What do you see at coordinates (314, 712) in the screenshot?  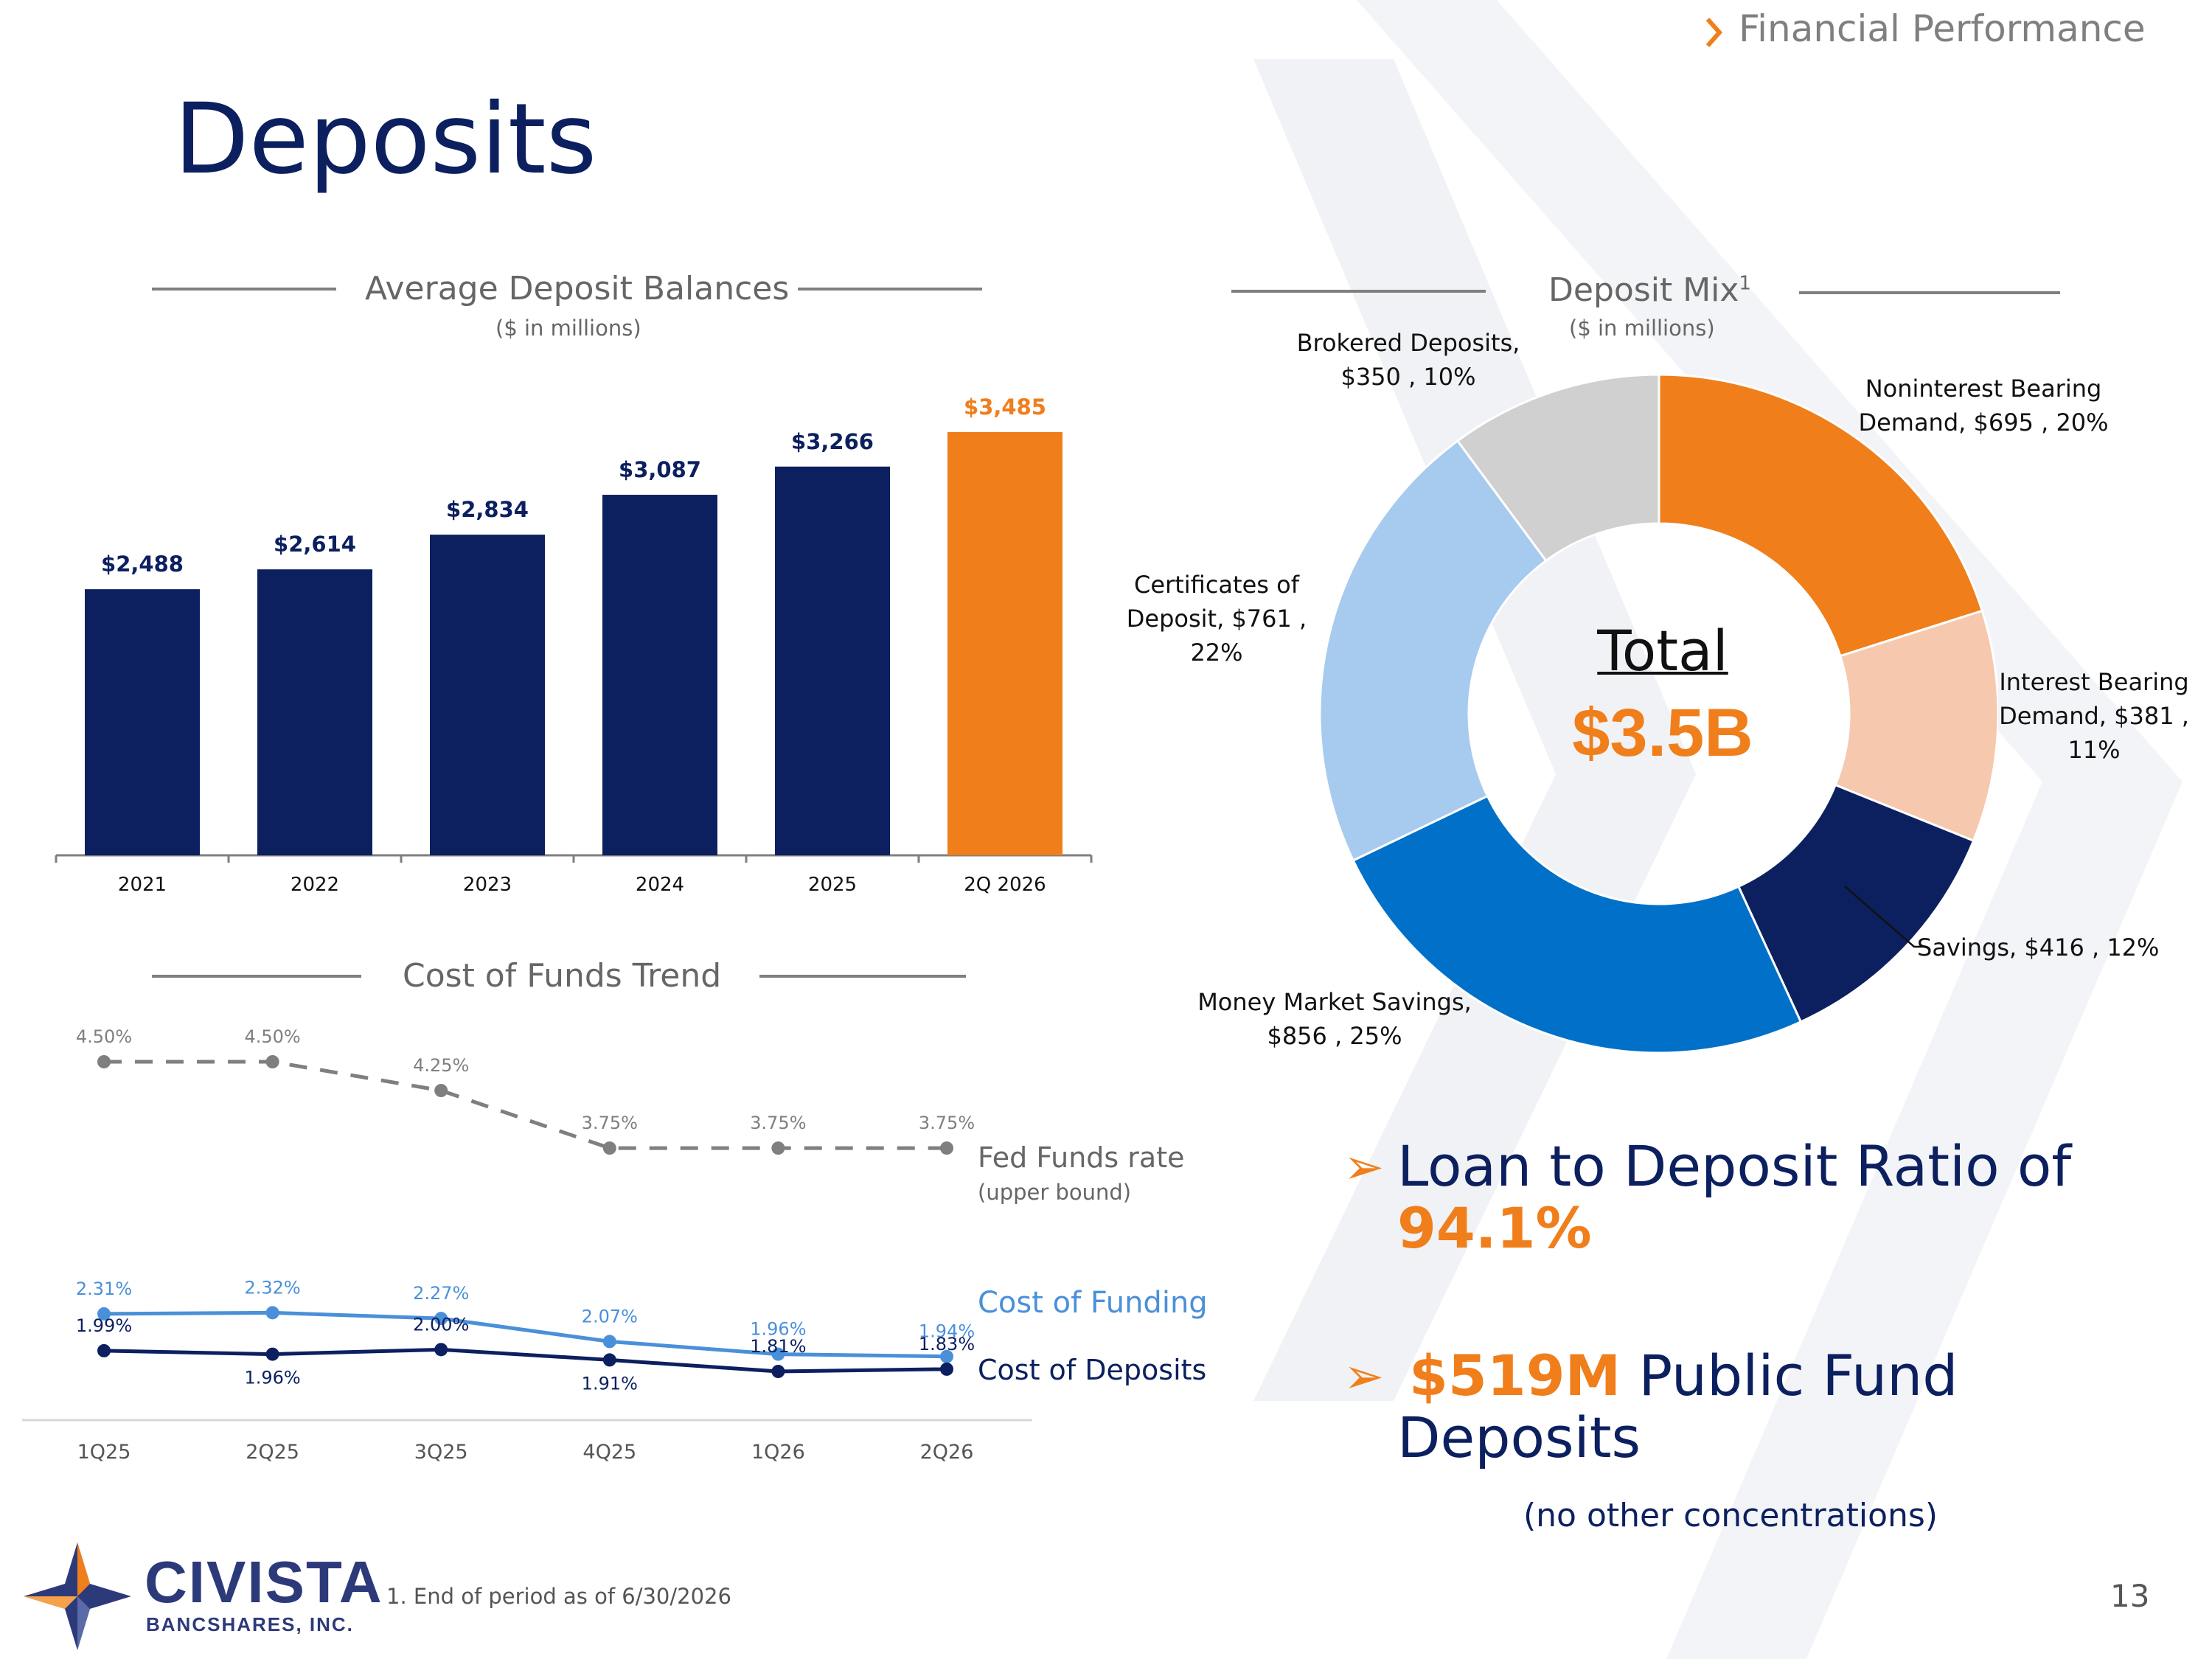 I see `bar-2022` at bounding box center [314, 712].